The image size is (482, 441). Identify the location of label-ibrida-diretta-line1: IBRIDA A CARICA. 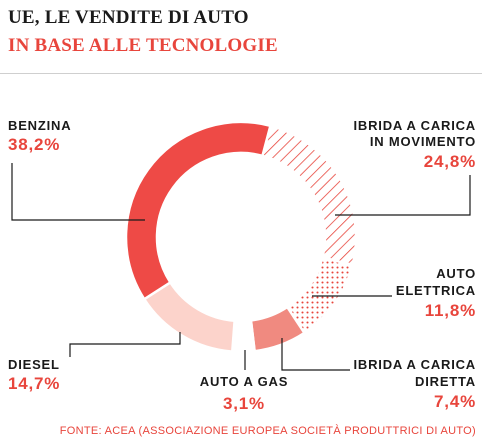
(414, 364).